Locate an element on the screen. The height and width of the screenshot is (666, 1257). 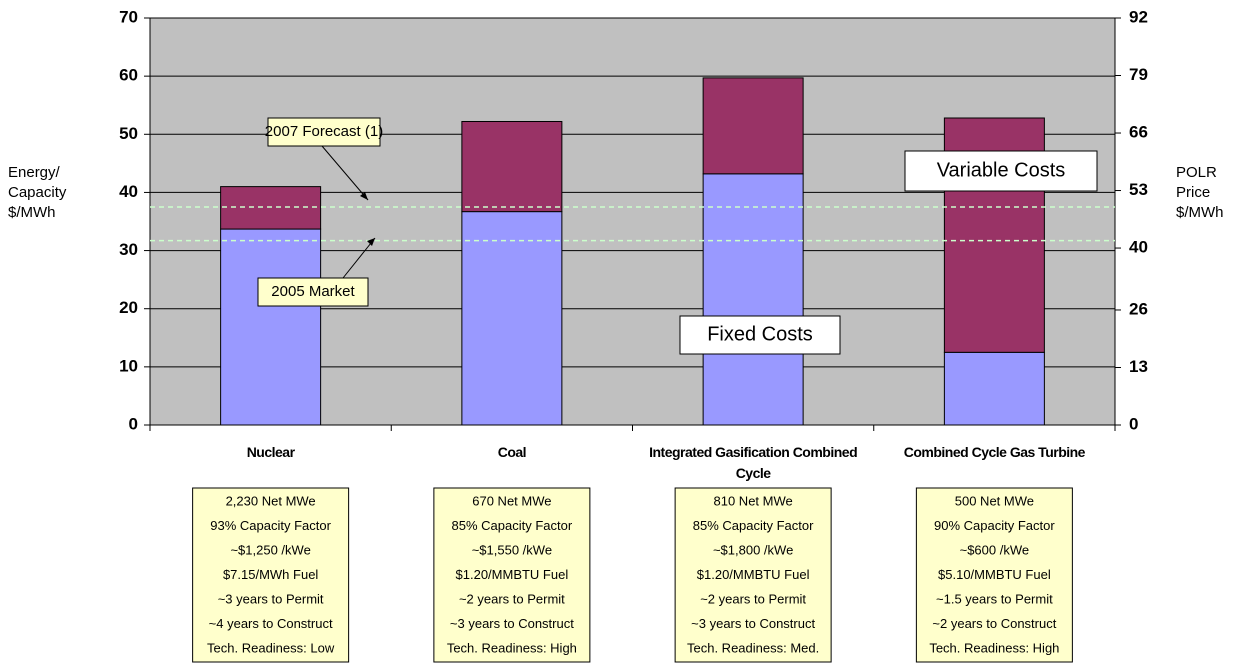
info-text: ~$600 /kWe is located at coordinates (995, 549).